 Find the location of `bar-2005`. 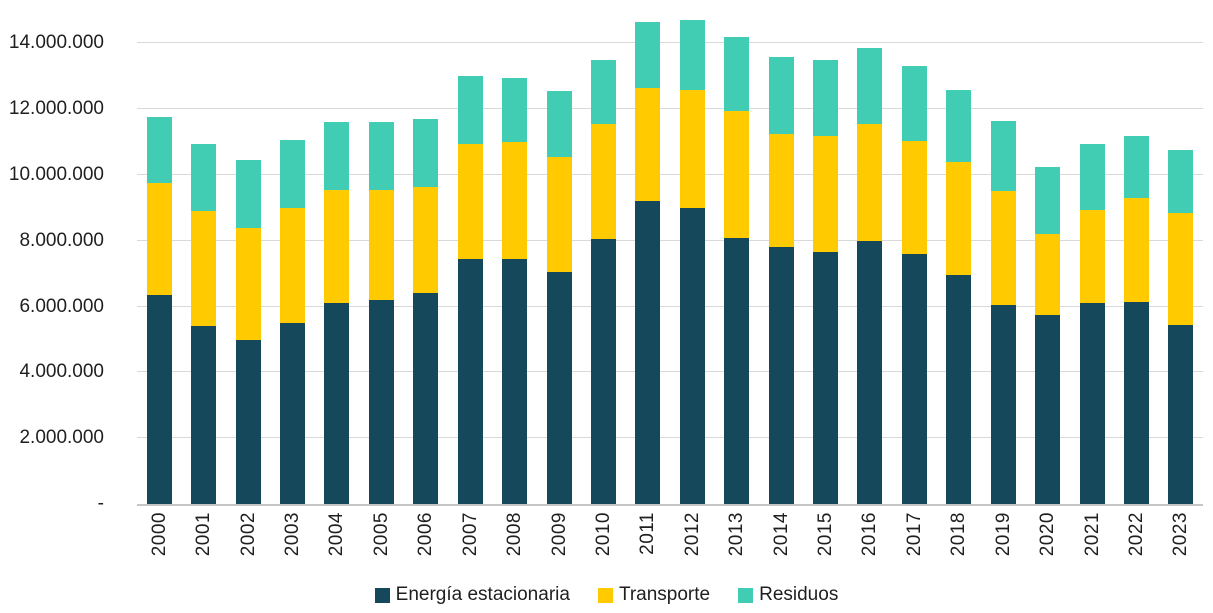

bar-2005 is located at coordinates (381, 313).